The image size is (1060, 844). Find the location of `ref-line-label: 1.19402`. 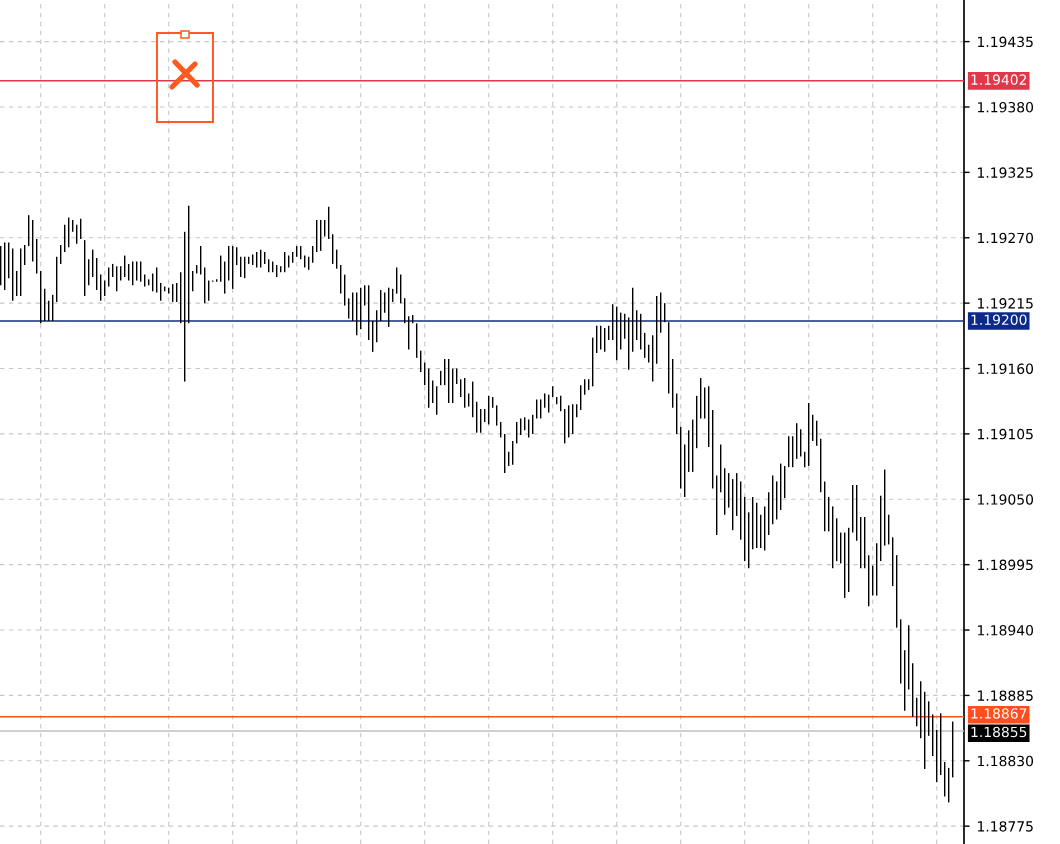

ref-line-label: 1.19402 is located at coordinates (999, 79).